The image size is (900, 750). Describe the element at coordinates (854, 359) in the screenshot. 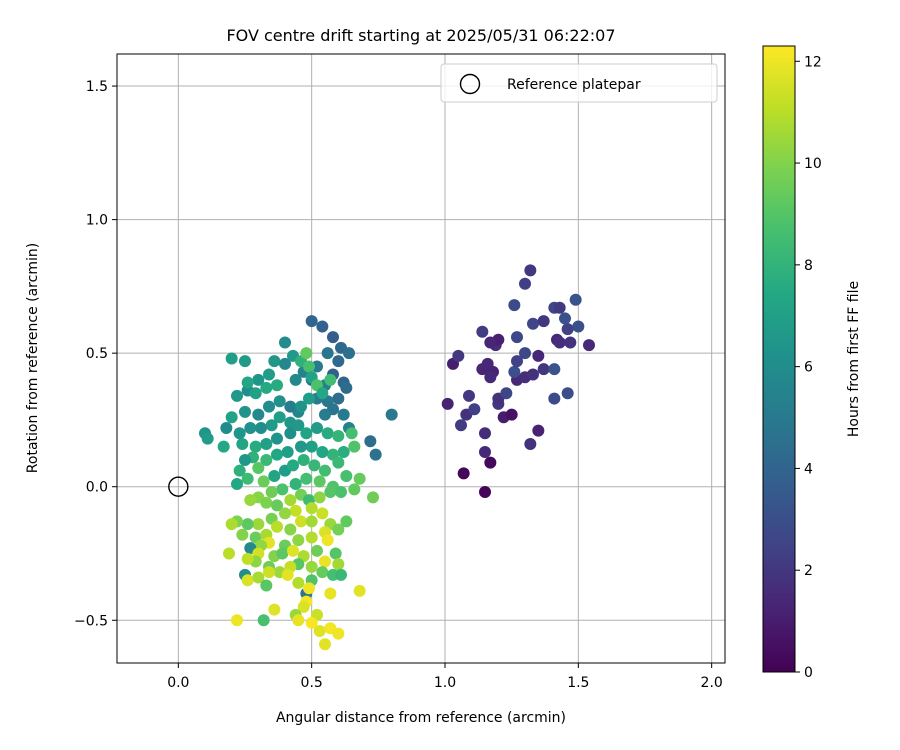

I see `colorbar-label: Hours from first FF file` at that location.